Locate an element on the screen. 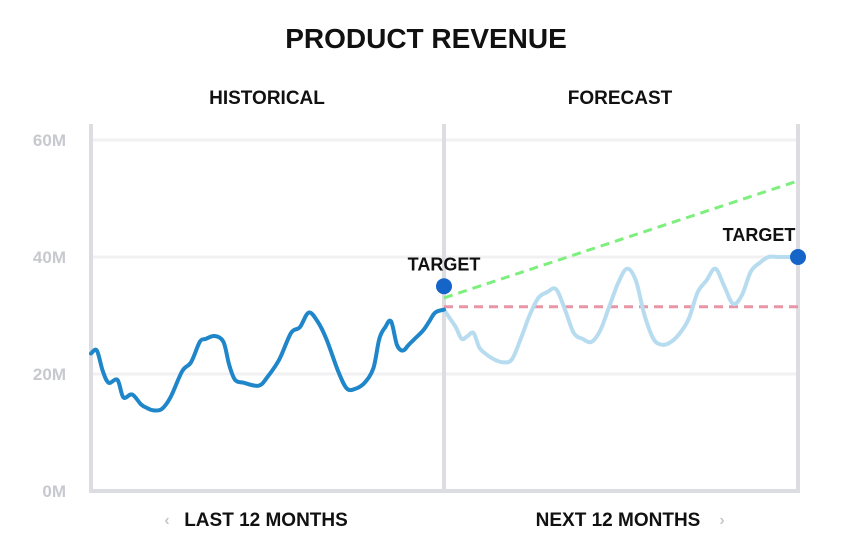 This screenshot has width=853, height=554. nav-next: NEXT 12 MONTHS › is located at coordinates (630, 520).